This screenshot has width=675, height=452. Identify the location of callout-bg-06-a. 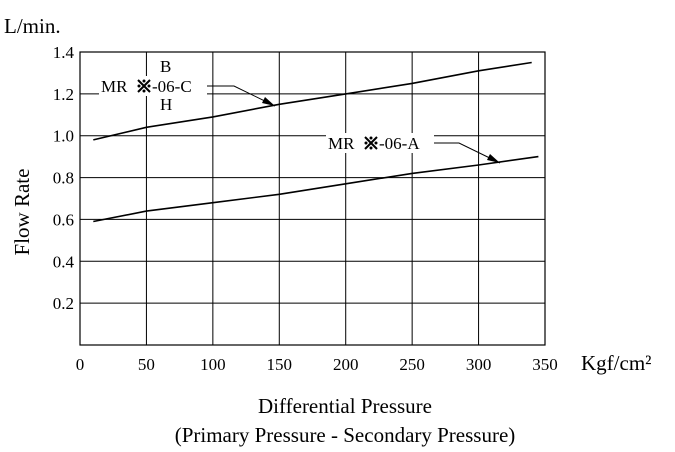
(380, 143).